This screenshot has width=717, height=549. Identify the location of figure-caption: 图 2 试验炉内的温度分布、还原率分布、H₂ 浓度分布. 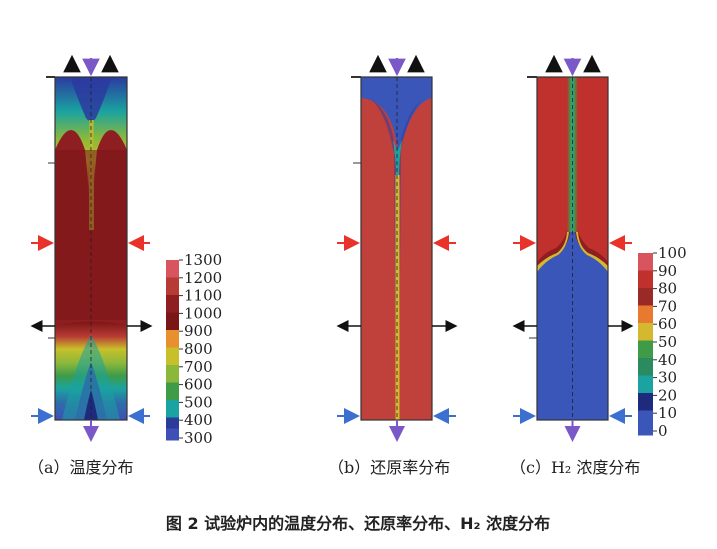
(358, 523).